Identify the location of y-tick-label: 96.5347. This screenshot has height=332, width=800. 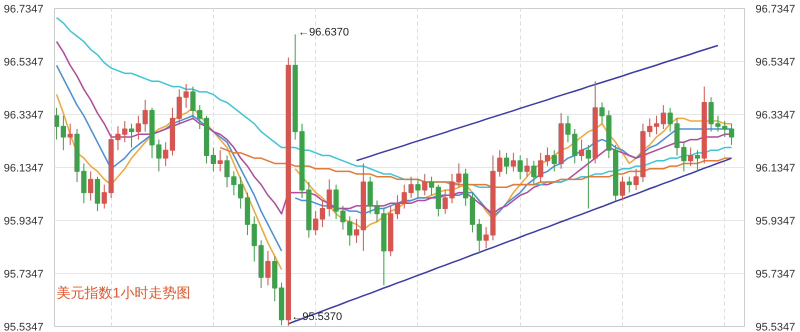
(24, 62).